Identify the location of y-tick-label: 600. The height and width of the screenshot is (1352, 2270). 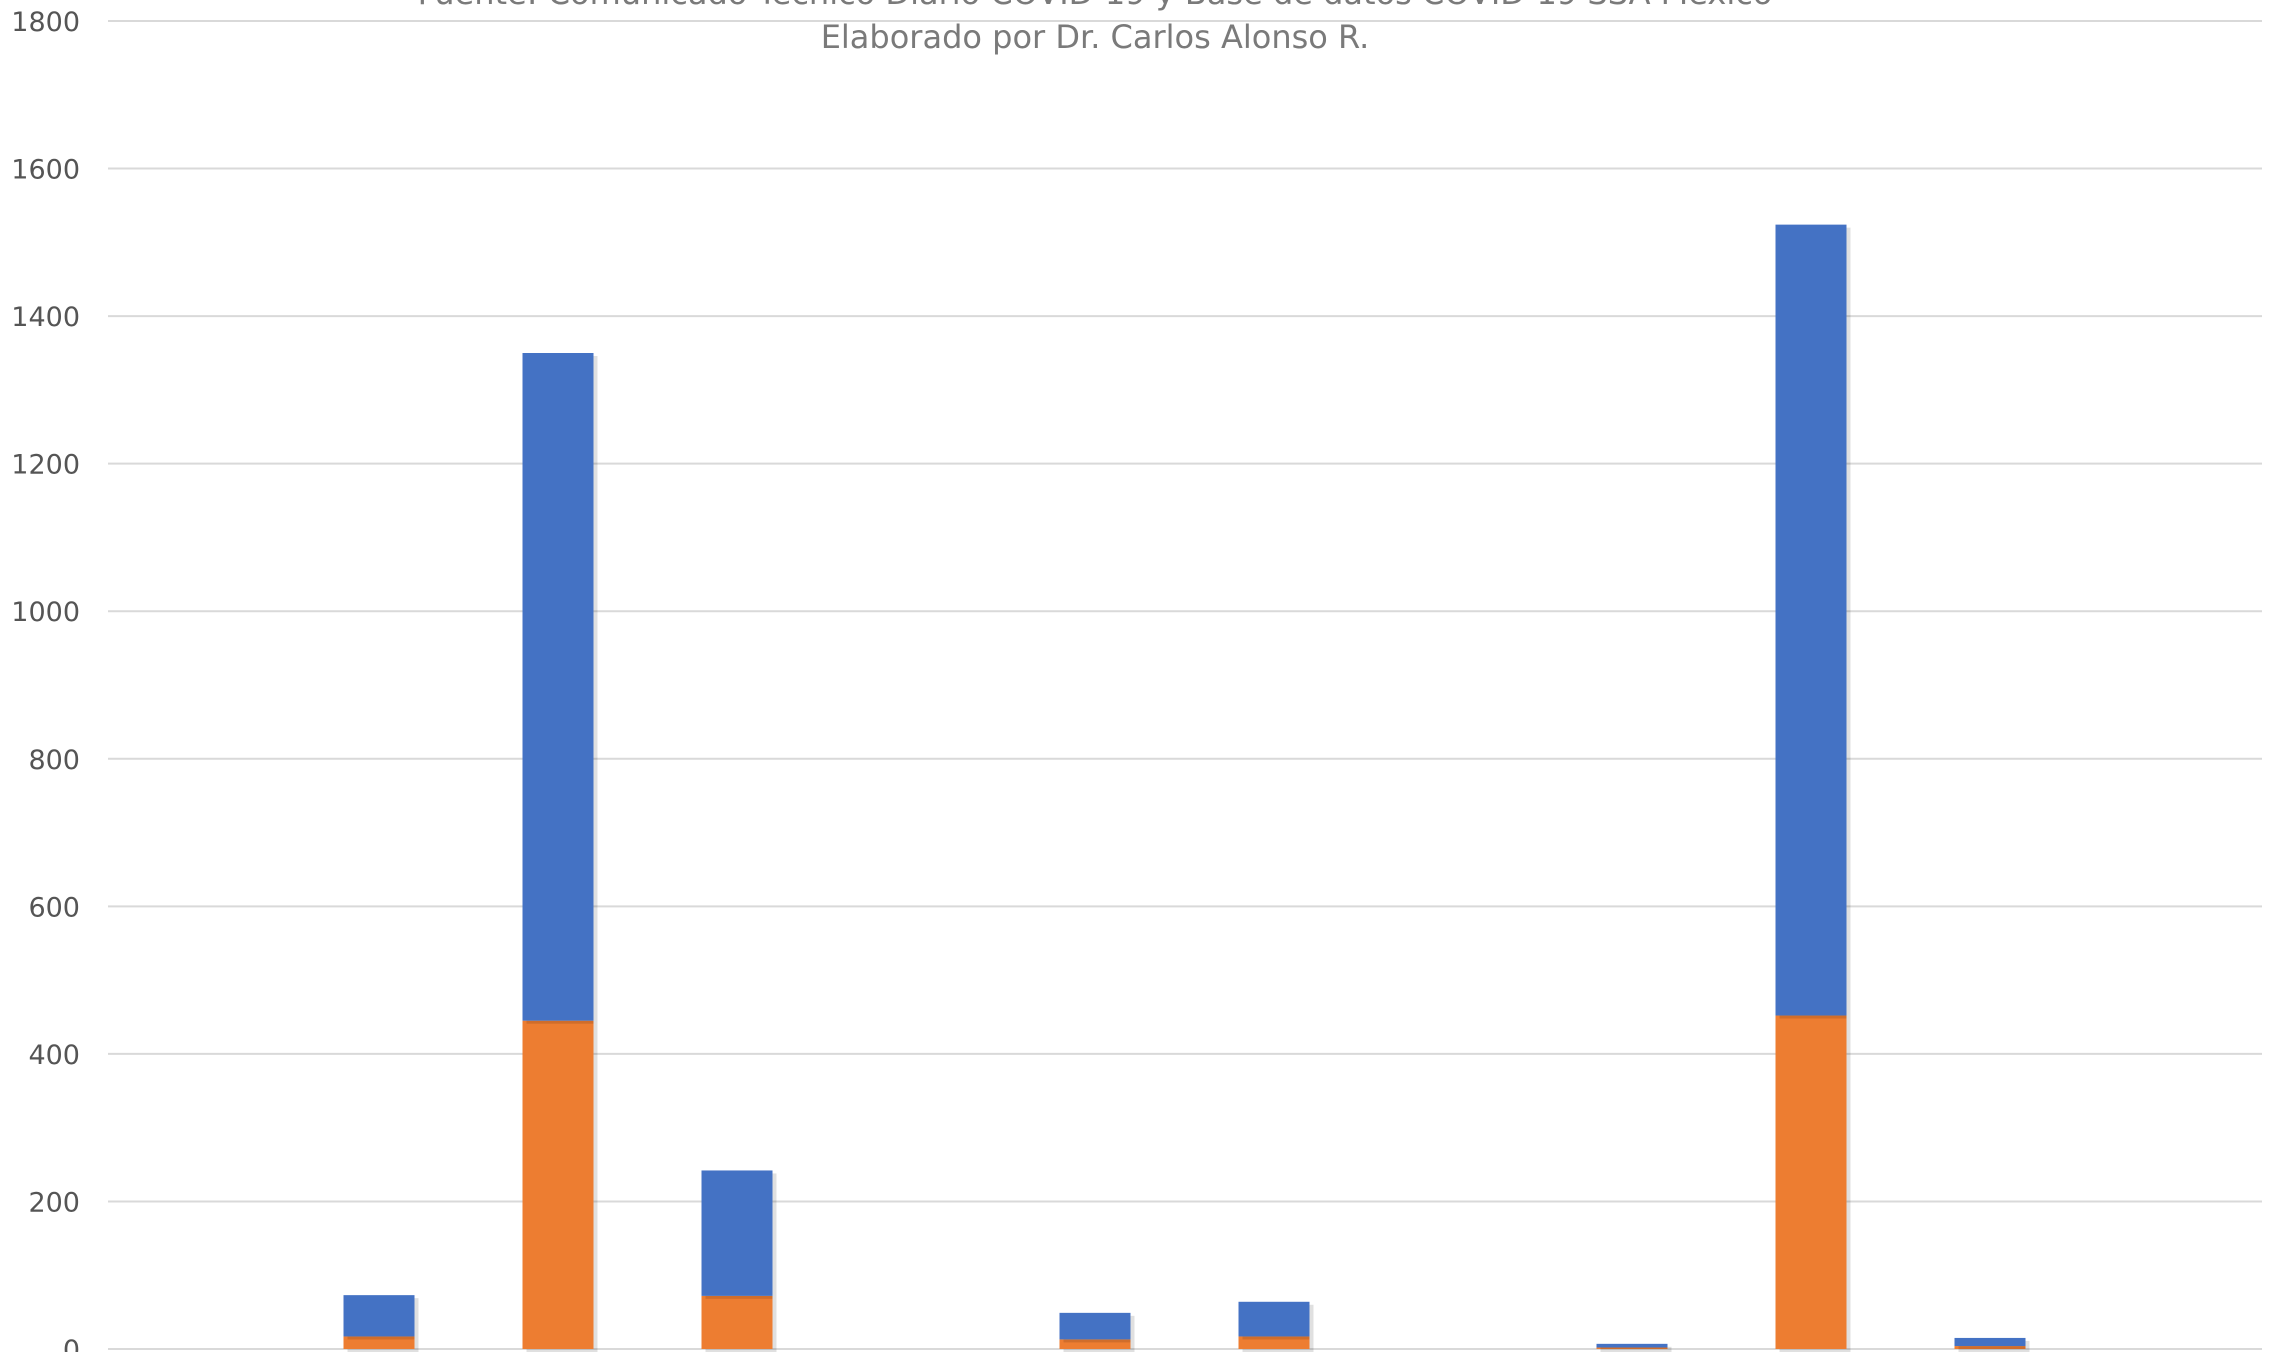
(54, 907).